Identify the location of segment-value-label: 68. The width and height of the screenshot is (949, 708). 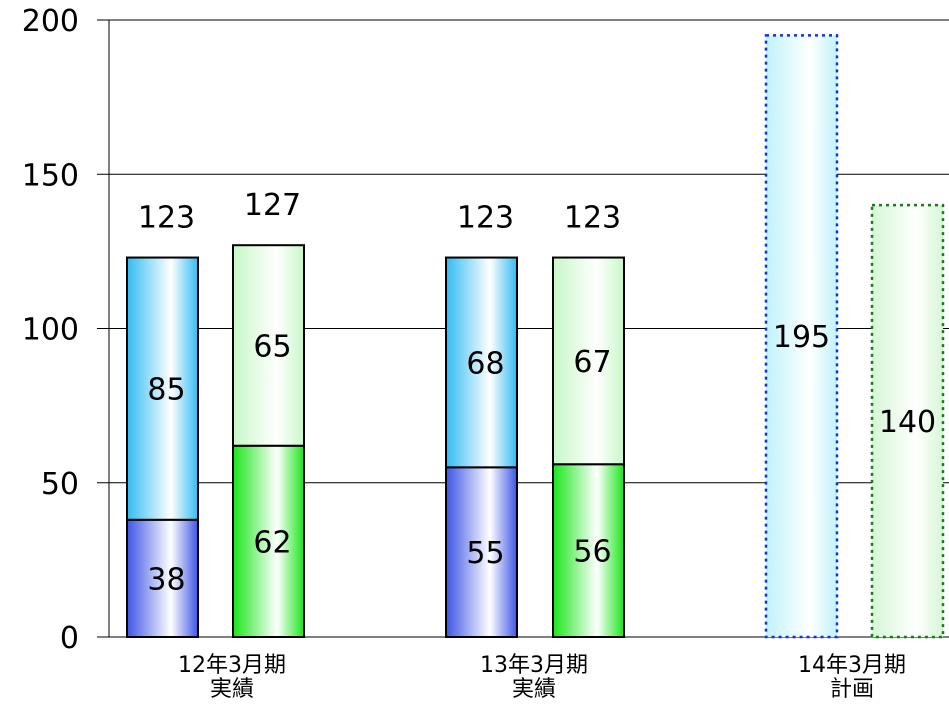
(485, 363).